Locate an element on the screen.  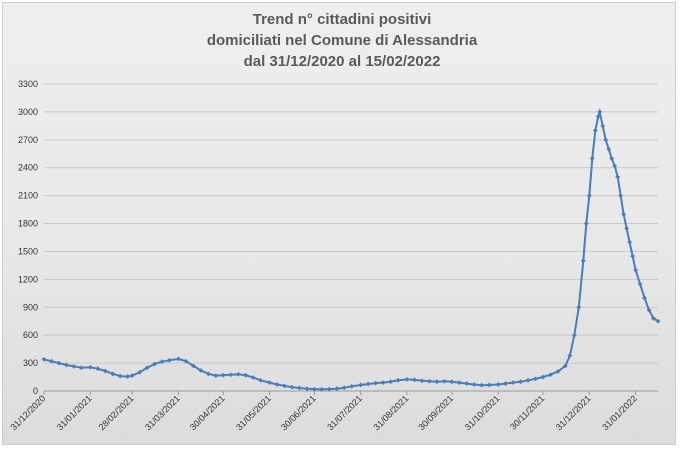
x-tick-label: 31/12/2021 is located at coordinates (573, 412).